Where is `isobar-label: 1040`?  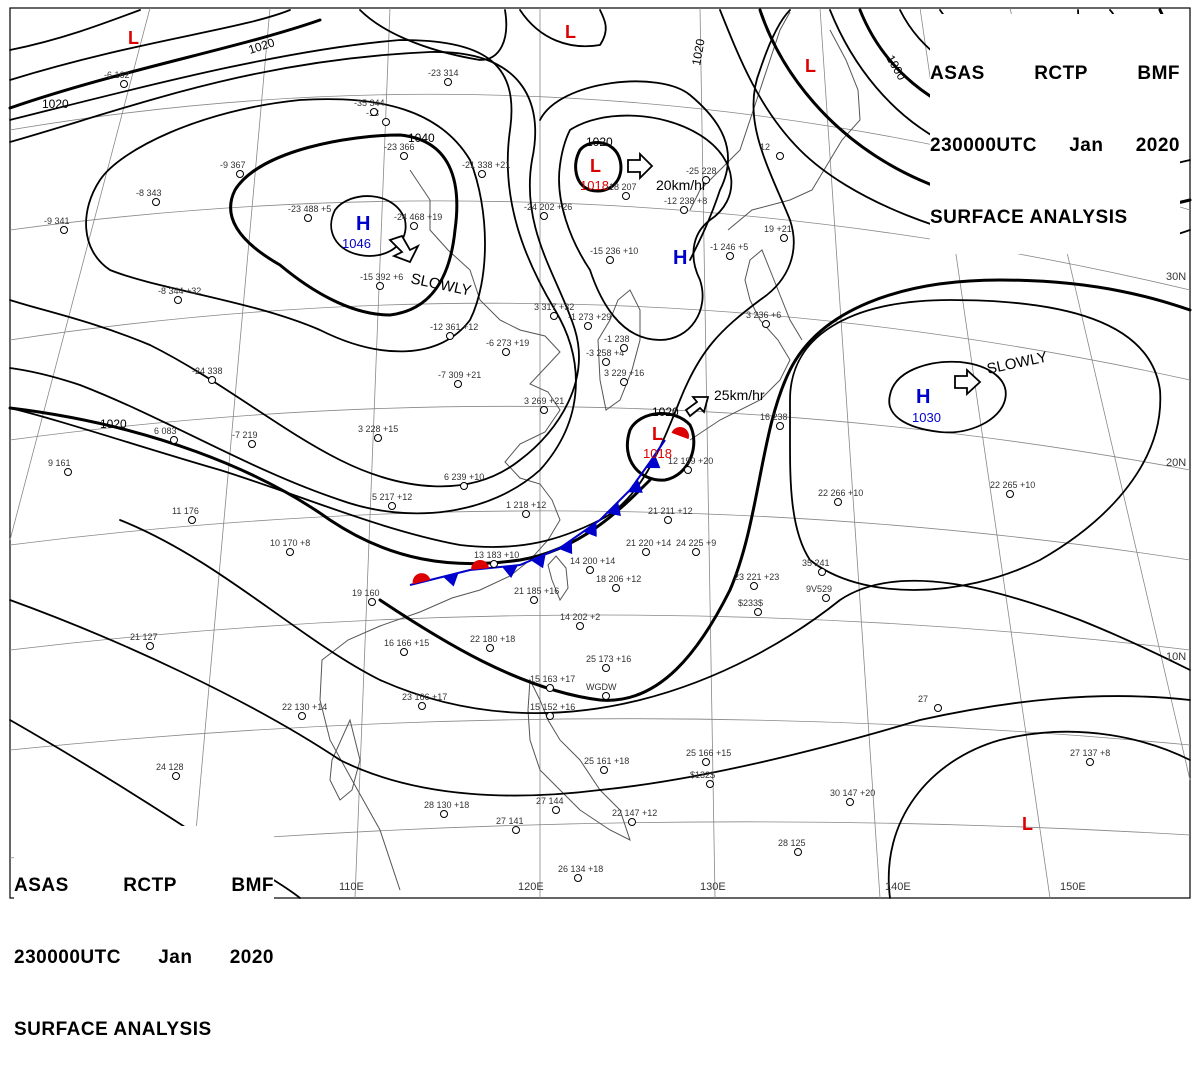
isobar-label: 1040 is located at coordinates (421, 138).